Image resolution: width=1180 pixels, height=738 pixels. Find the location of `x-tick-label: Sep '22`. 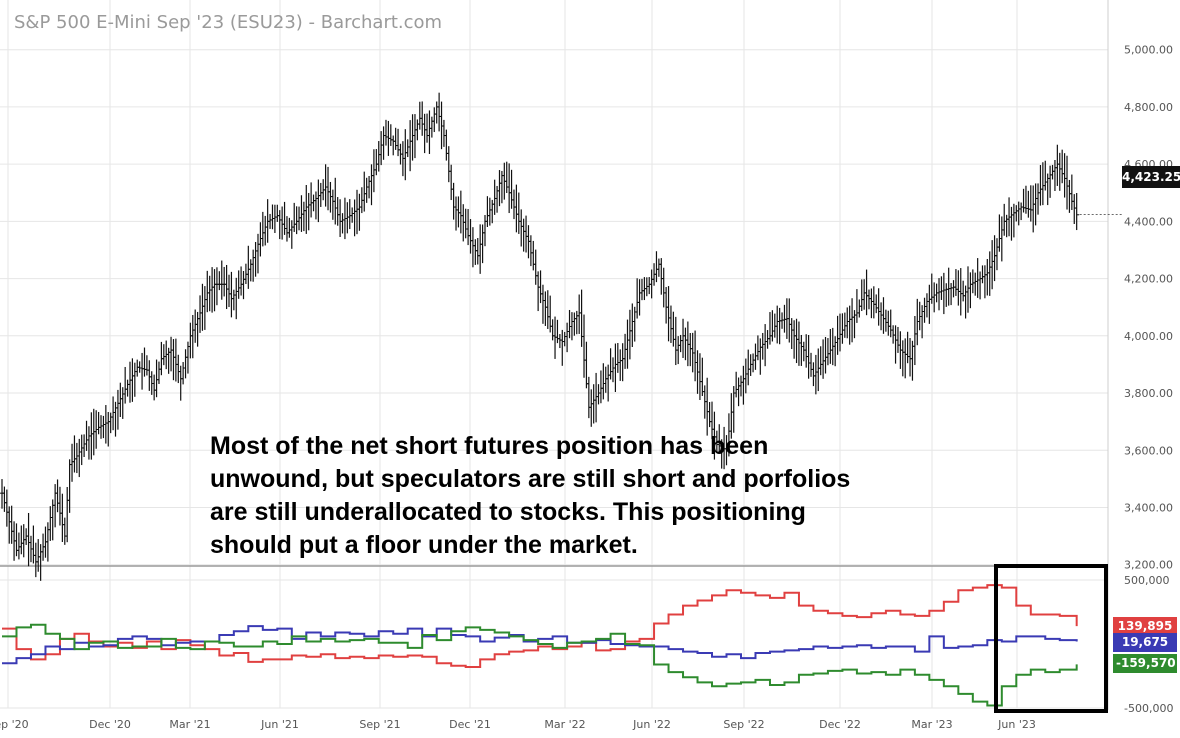

x-tick-label: Sep '22 is located at coordinates (743, 724).